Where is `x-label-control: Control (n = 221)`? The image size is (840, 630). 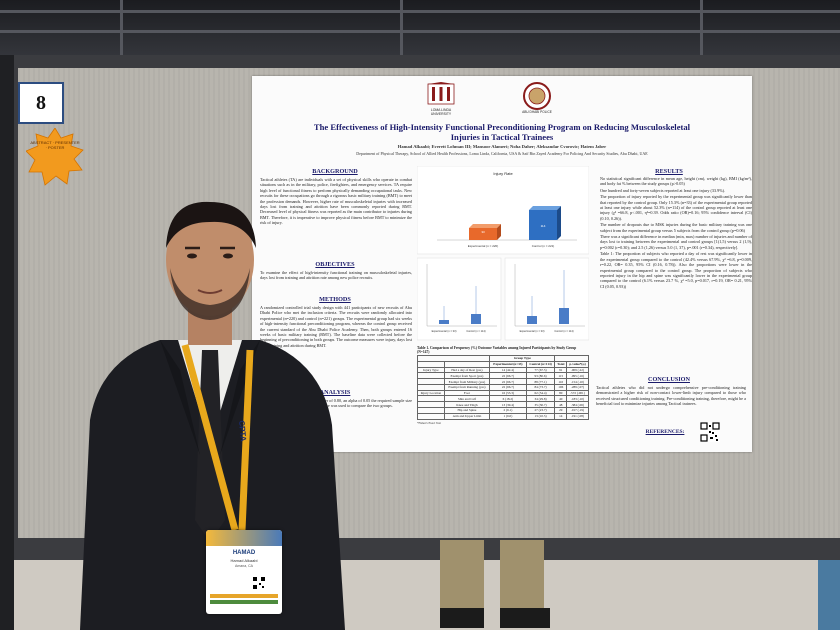
x-label-control: Control (n = 221) is located at coordinates (543, 246).